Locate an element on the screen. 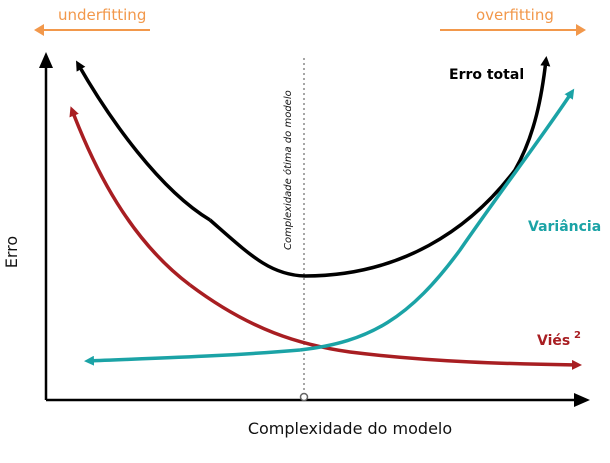  right-arrowhead-icon is located at coordinates (581, 30).